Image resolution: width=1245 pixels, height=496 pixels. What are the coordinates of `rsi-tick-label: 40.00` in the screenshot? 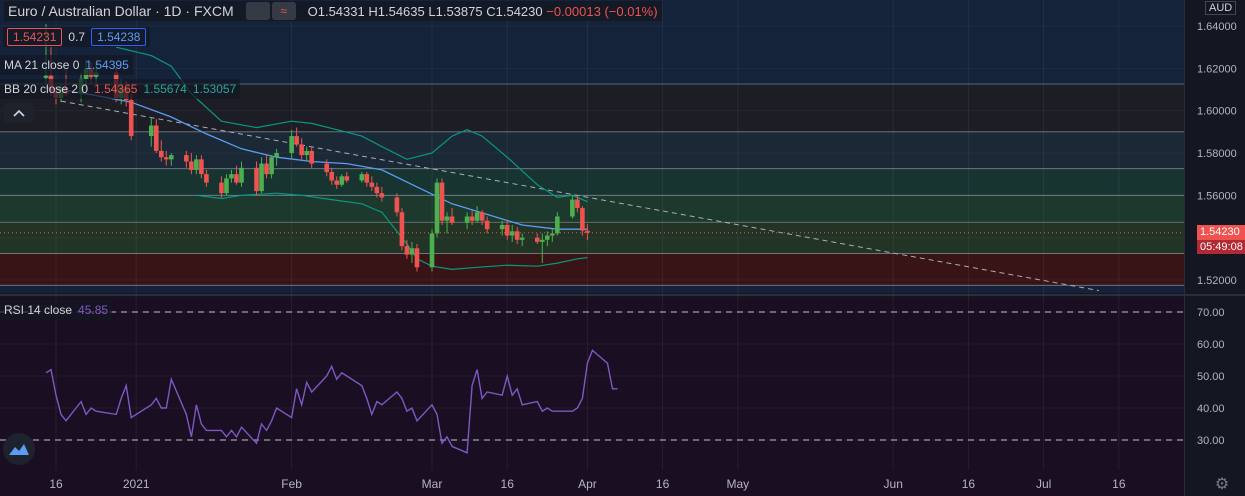 It's located at (1211, 409).